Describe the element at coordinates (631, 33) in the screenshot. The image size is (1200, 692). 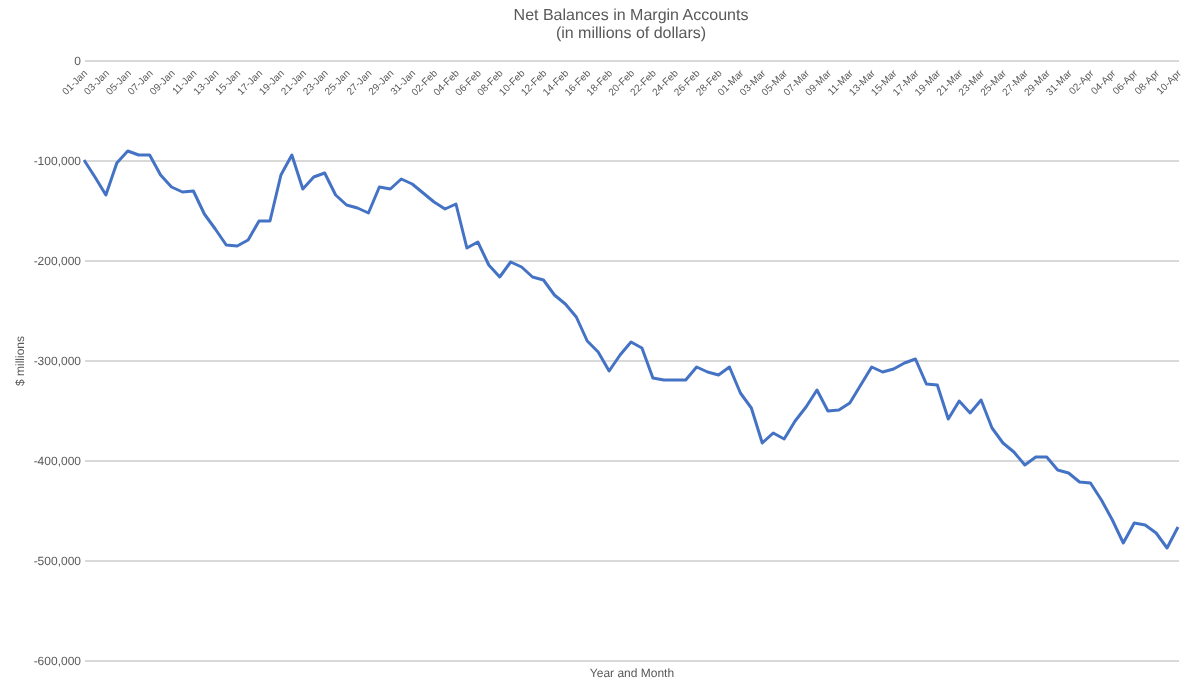
I see `chart-subtitle: (in millions of dollars)` at that location.